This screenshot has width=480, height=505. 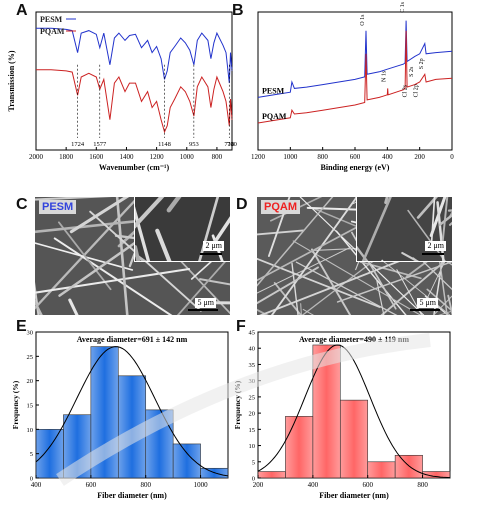 I want to click on y-tick-label: 15, so click(x=30, y=406).